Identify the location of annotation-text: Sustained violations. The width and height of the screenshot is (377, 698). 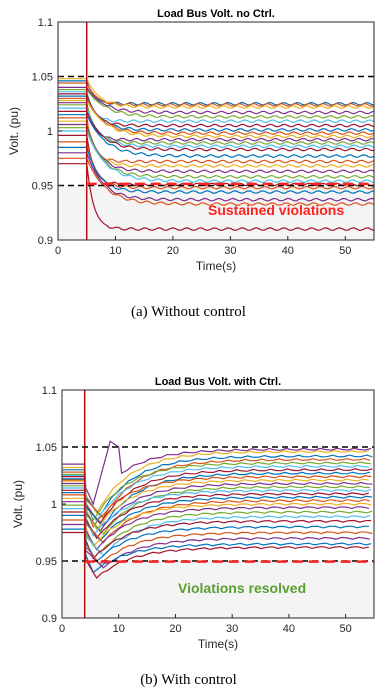
(276, 210).